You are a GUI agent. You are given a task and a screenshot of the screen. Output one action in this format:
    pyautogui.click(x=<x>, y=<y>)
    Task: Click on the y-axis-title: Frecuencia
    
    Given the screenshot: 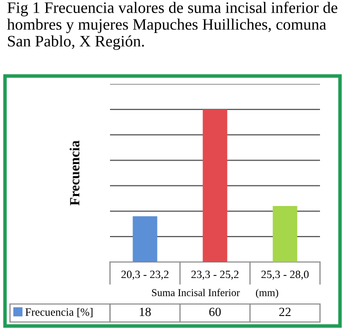 What is the action you would take?
    pyautogui.click(x=75, y=173)
    